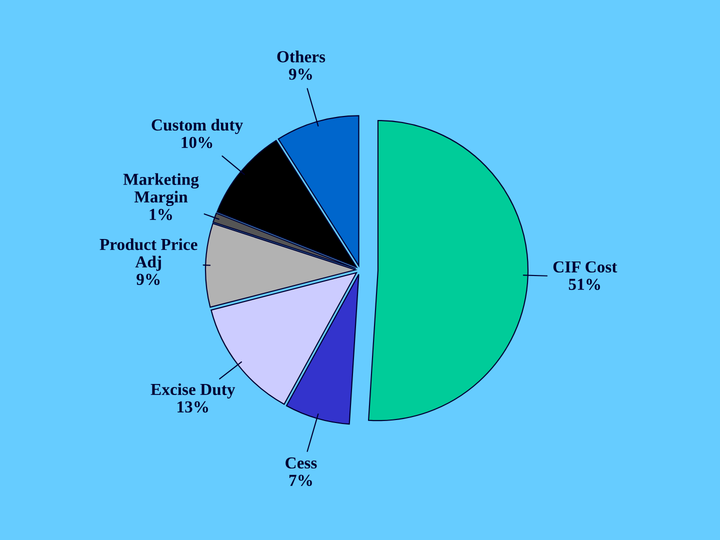 This screenshot has height=540, width=720. What do you see at coordinates (585, 267) in the screenshot?
I see `slice-label: CIF Cost` at bounding box center [585, 267].